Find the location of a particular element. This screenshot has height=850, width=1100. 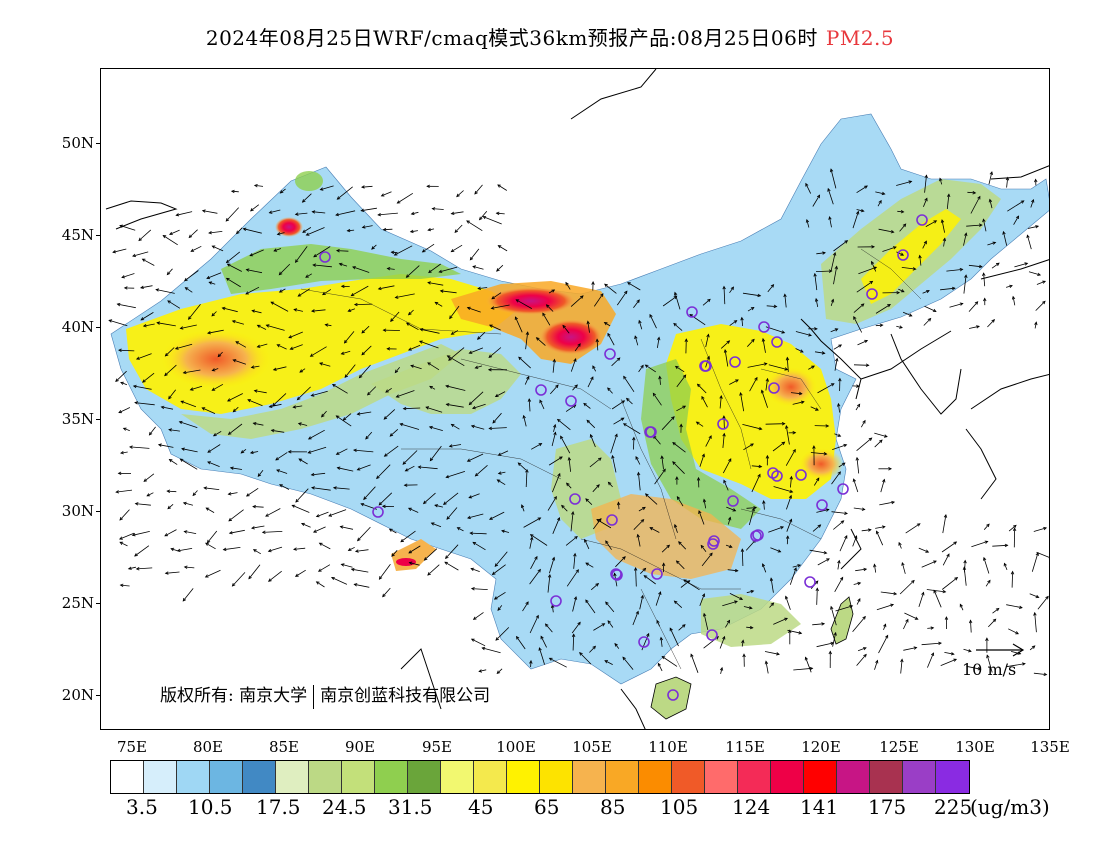

lon-label-130: 130E is located at coordinates (975, 747).